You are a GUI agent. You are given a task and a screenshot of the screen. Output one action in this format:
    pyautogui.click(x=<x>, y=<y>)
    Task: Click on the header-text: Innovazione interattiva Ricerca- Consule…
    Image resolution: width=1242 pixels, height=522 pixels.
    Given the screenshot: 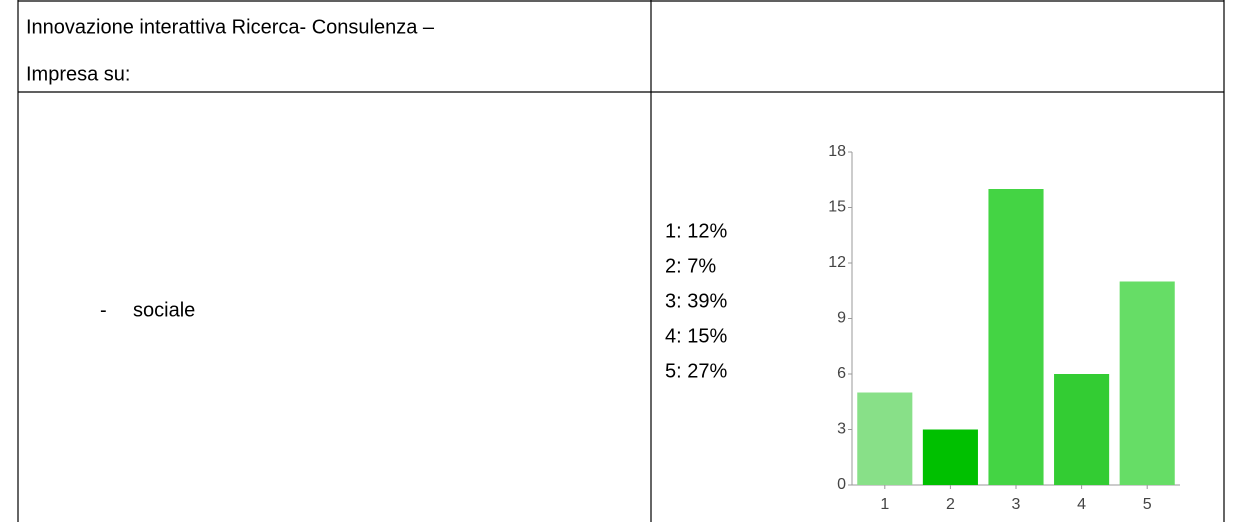 What is the action you would take?
    pyautogui.click(x=230, y=27)
    